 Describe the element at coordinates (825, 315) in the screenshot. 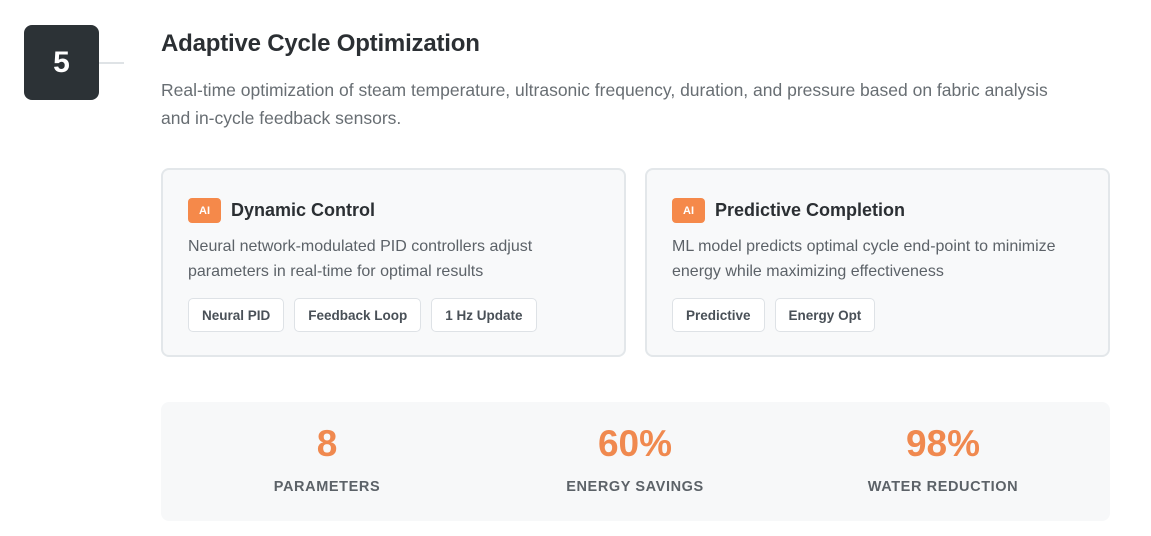

I see `tag-energy-opt: Energy Opt` at that location.